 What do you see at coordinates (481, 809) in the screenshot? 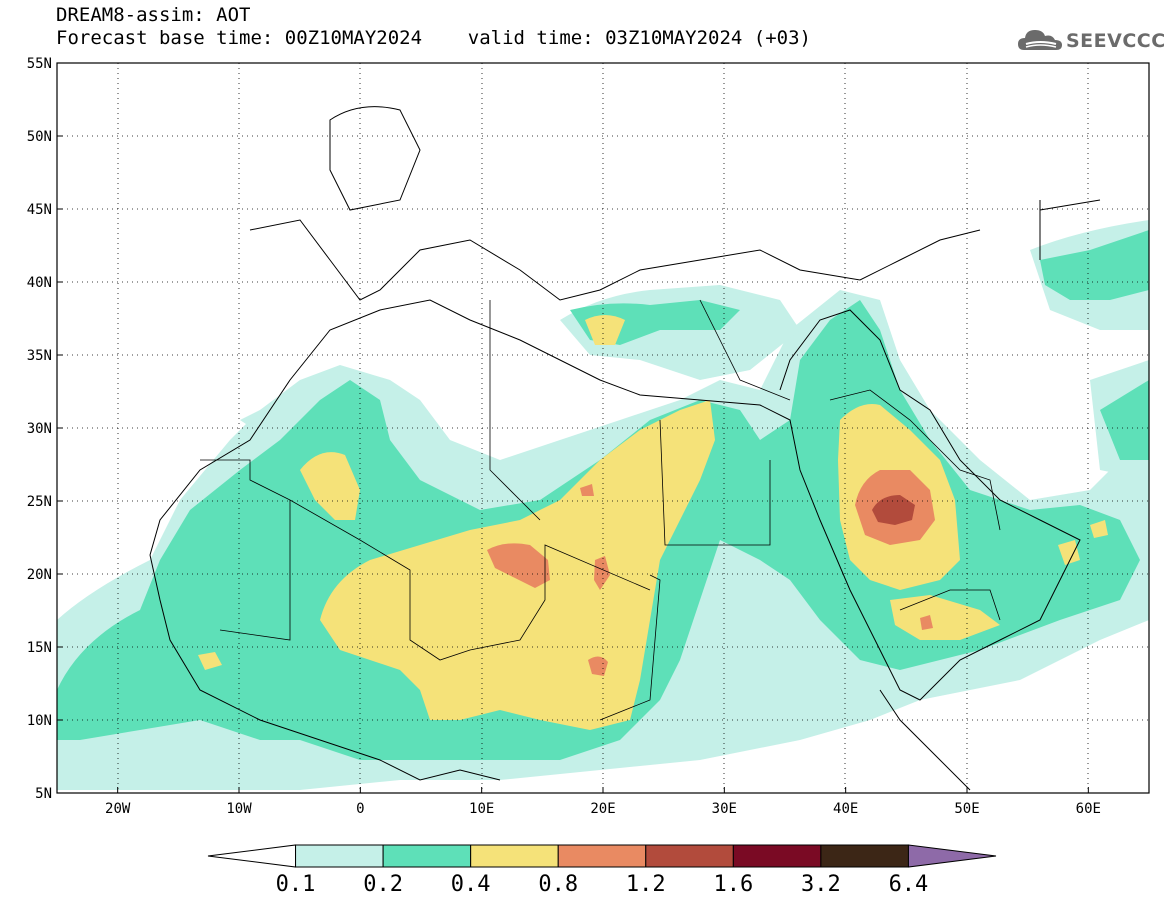
I see `lon-label: 10E` at bounding box center [481, 809].